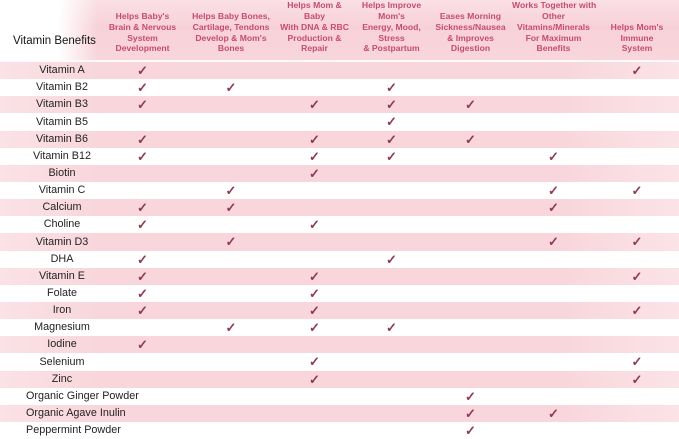 The image size is (679, 439). I want to click on table-row: Zinc ✓ ✓, so click(339, 379).